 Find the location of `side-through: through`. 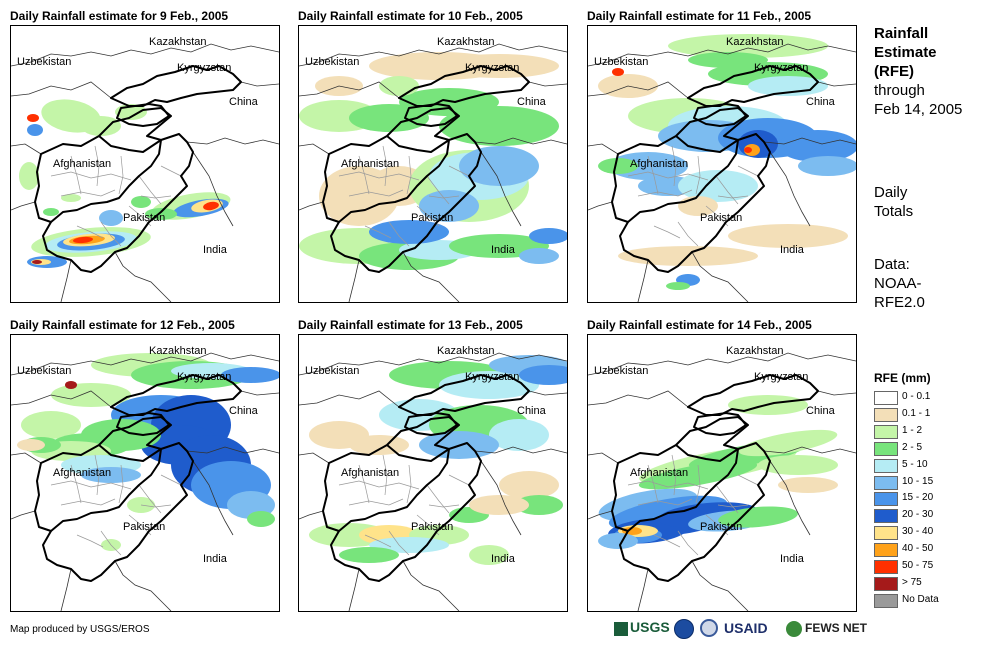

side-through: through is located at coordinates (899, 90).